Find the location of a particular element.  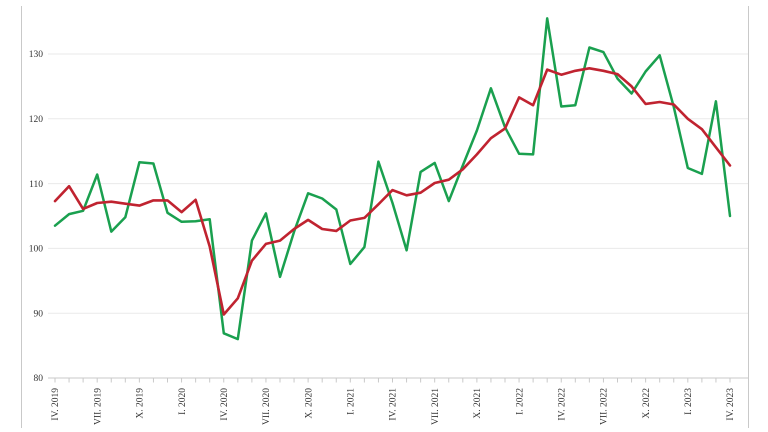

x-tick-label: IV. 2021 is located at coordinates (394, 404).